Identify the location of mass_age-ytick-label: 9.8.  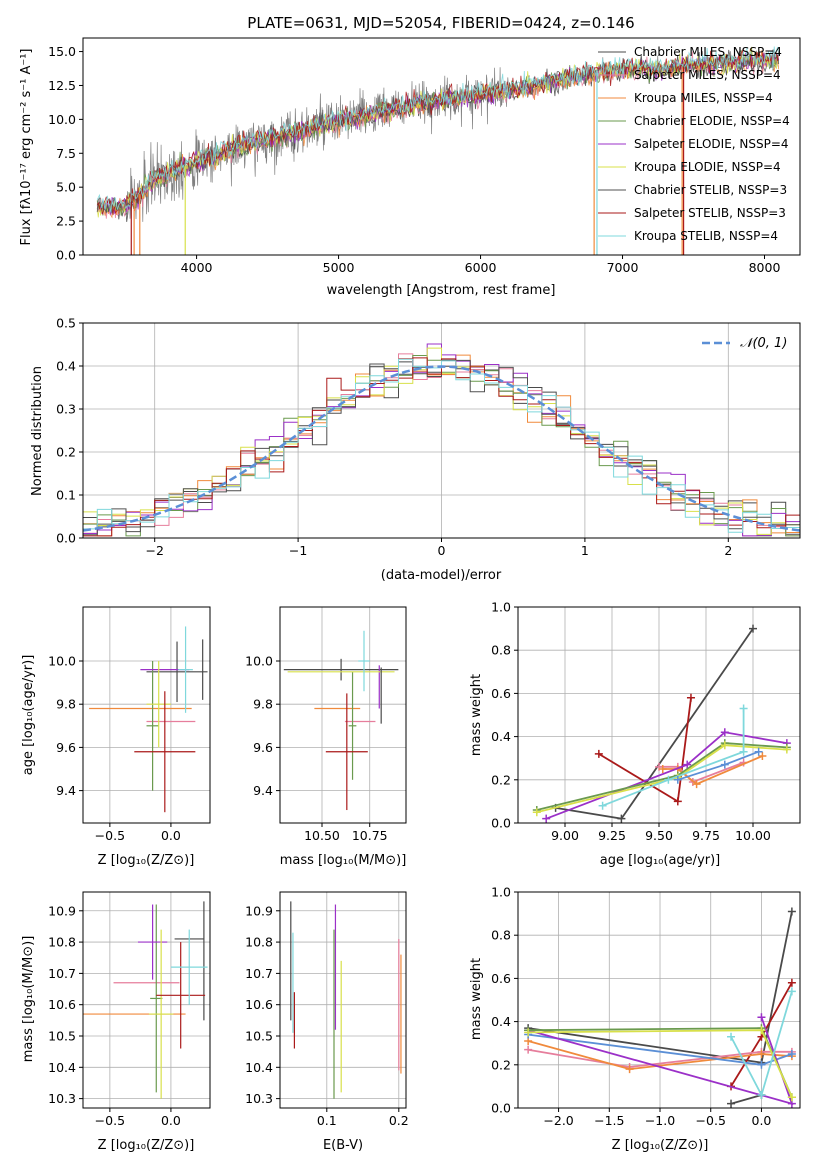
(263, 704).